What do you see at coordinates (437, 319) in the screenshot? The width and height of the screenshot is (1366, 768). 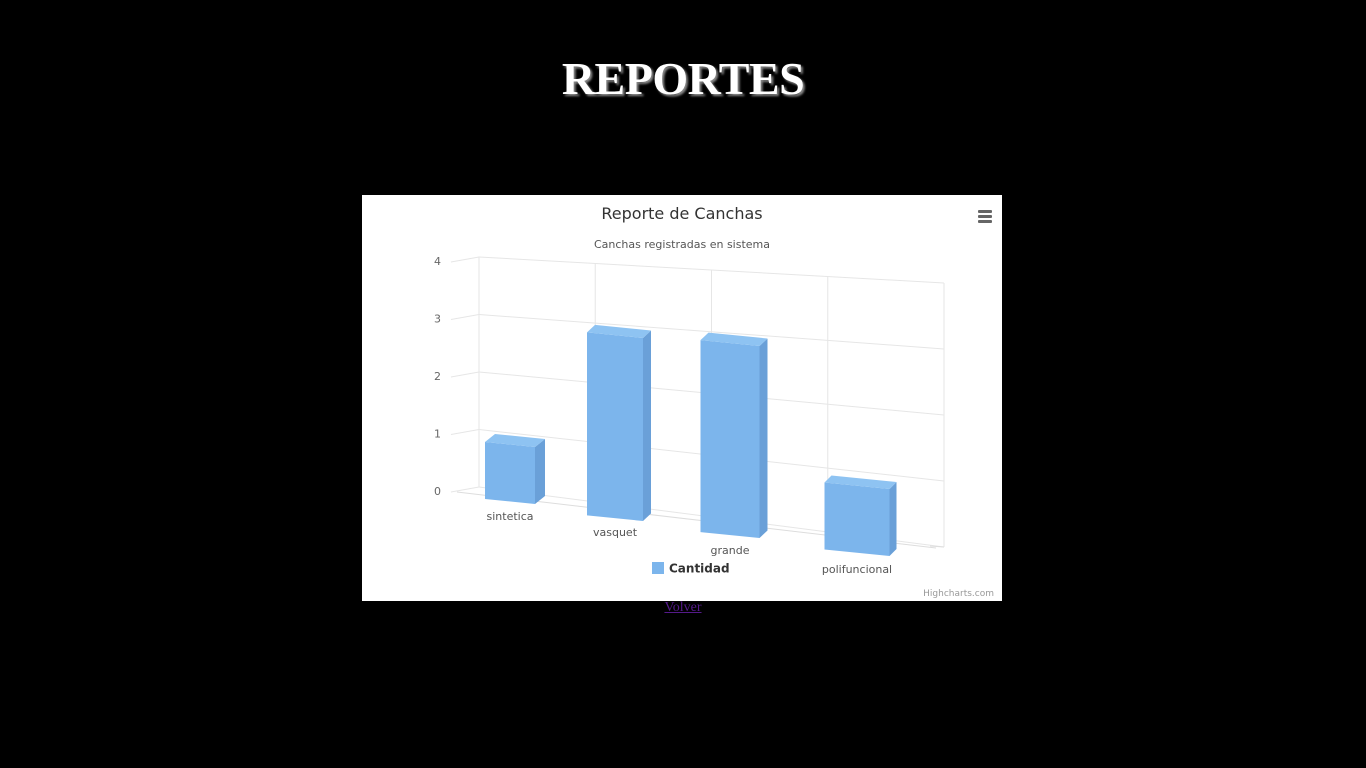 I see `y-tick-label: 3` at bounding box center [437, 319].